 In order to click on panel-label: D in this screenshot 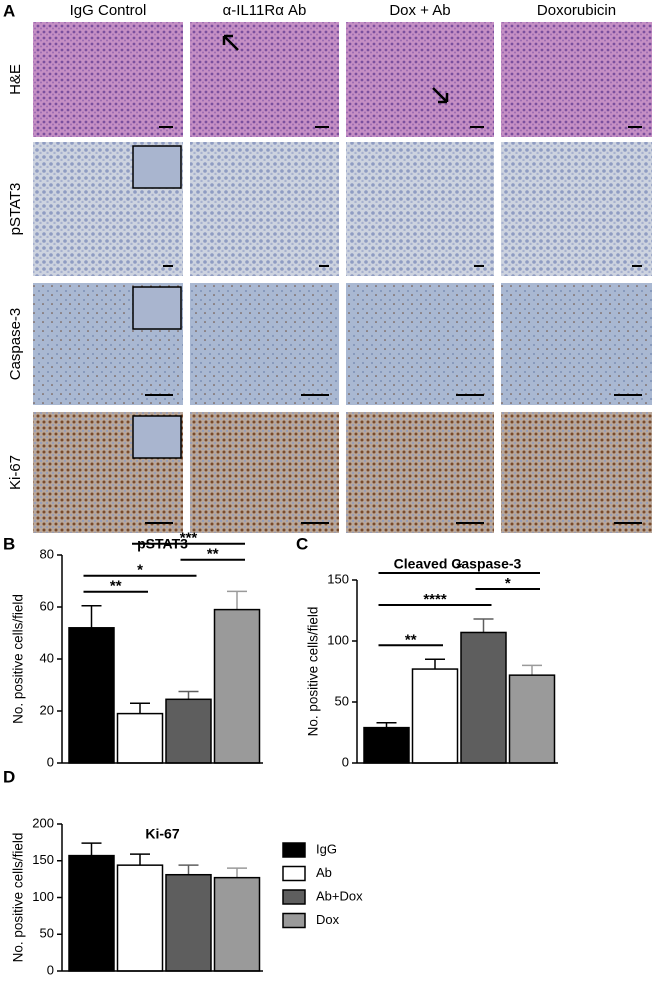, I will do `click(9, 776)`.